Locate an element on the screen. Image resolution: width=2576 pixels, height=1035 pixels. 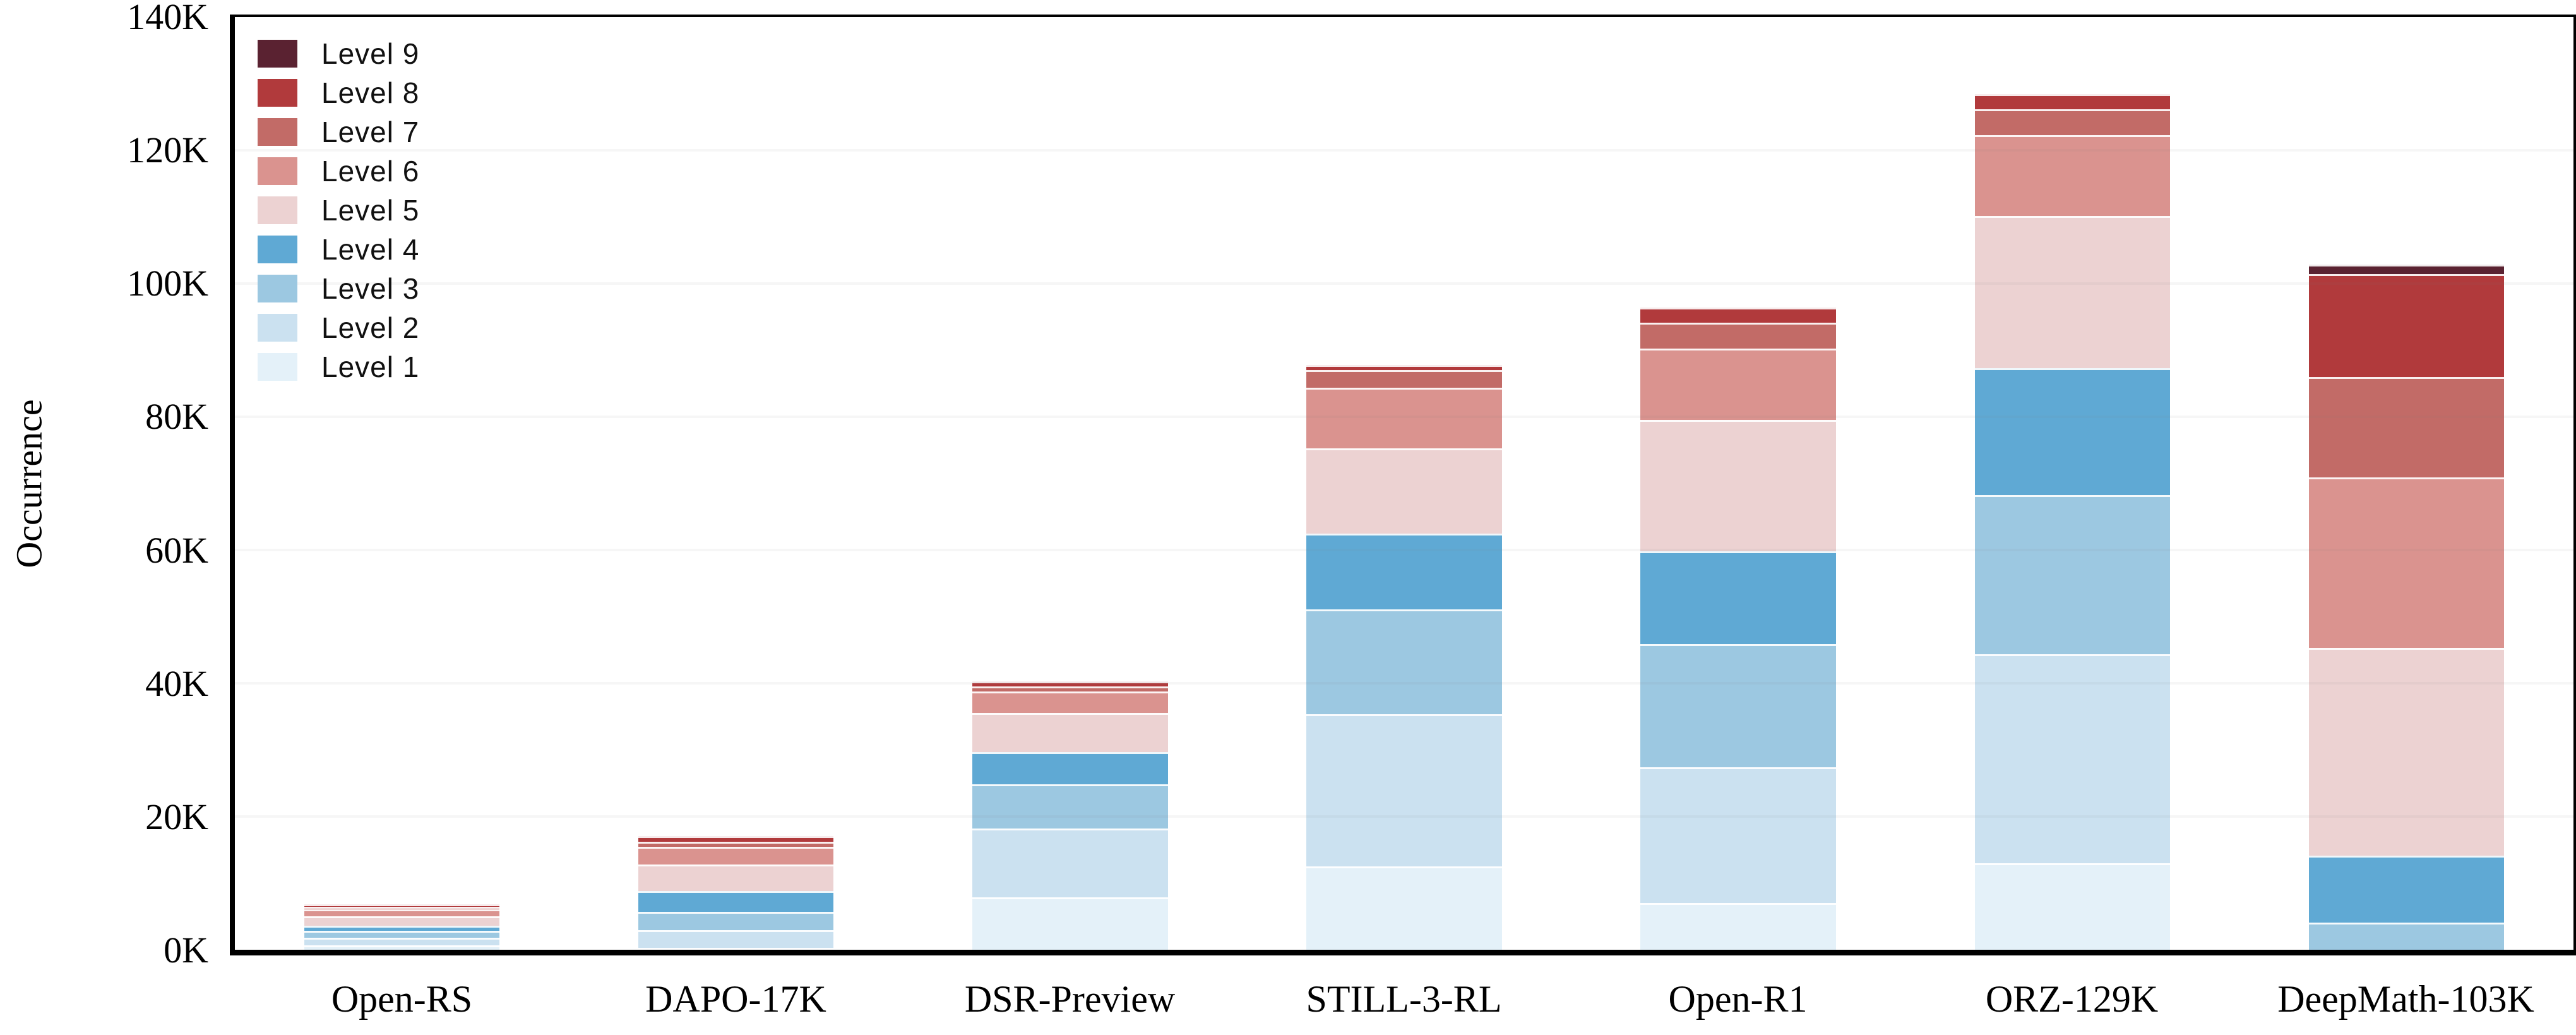
legend-item-level-1: Level 1 is located at coordinates (339, 366).